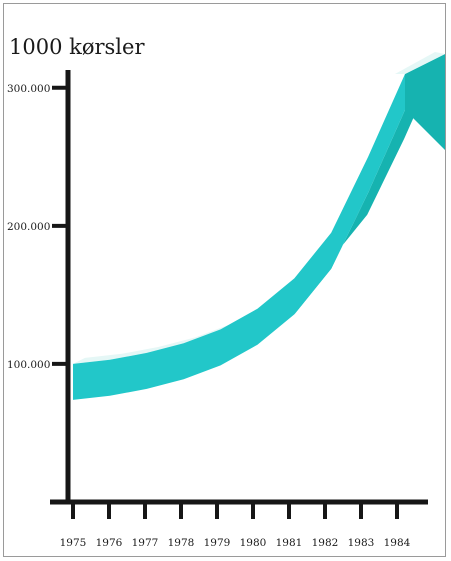 The image size is (451, 561). What do you see at coordinates (253, 543) in the screenshot?
I see `x-tick-label: 1980` at bounding box center [253, 543].